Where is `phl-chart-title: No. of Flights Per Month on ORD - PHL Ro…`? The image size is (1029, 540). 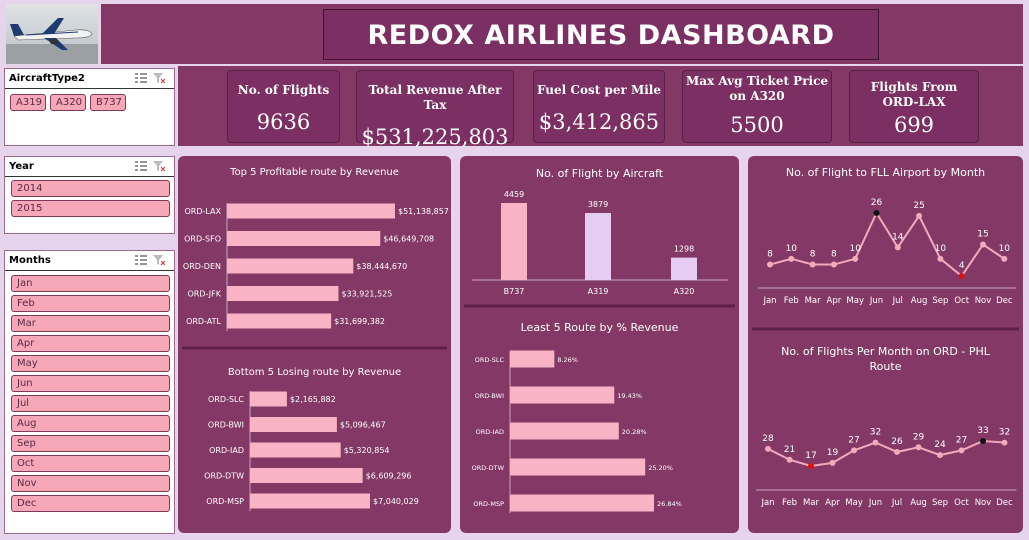
phl-chart-title: No. of Flights Per Month on ORD - PHL Ro… is located at coordinates (885, 359).